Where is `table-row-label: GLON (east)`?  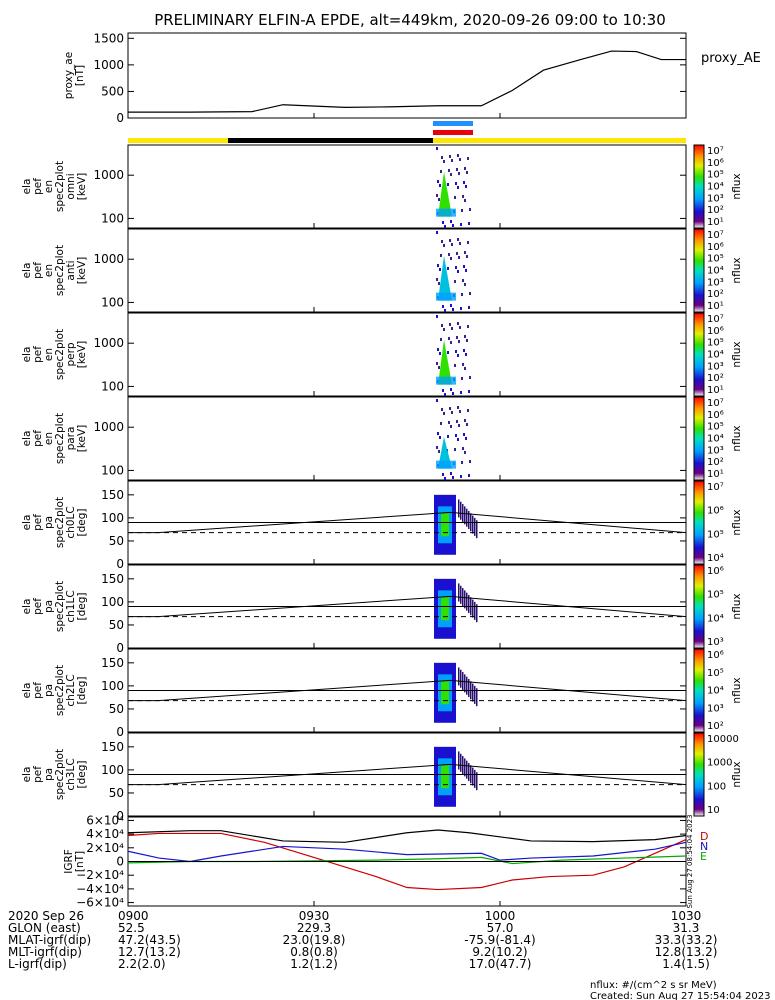
table-row-label: GLON (east) is located at coordinates (44, 928).